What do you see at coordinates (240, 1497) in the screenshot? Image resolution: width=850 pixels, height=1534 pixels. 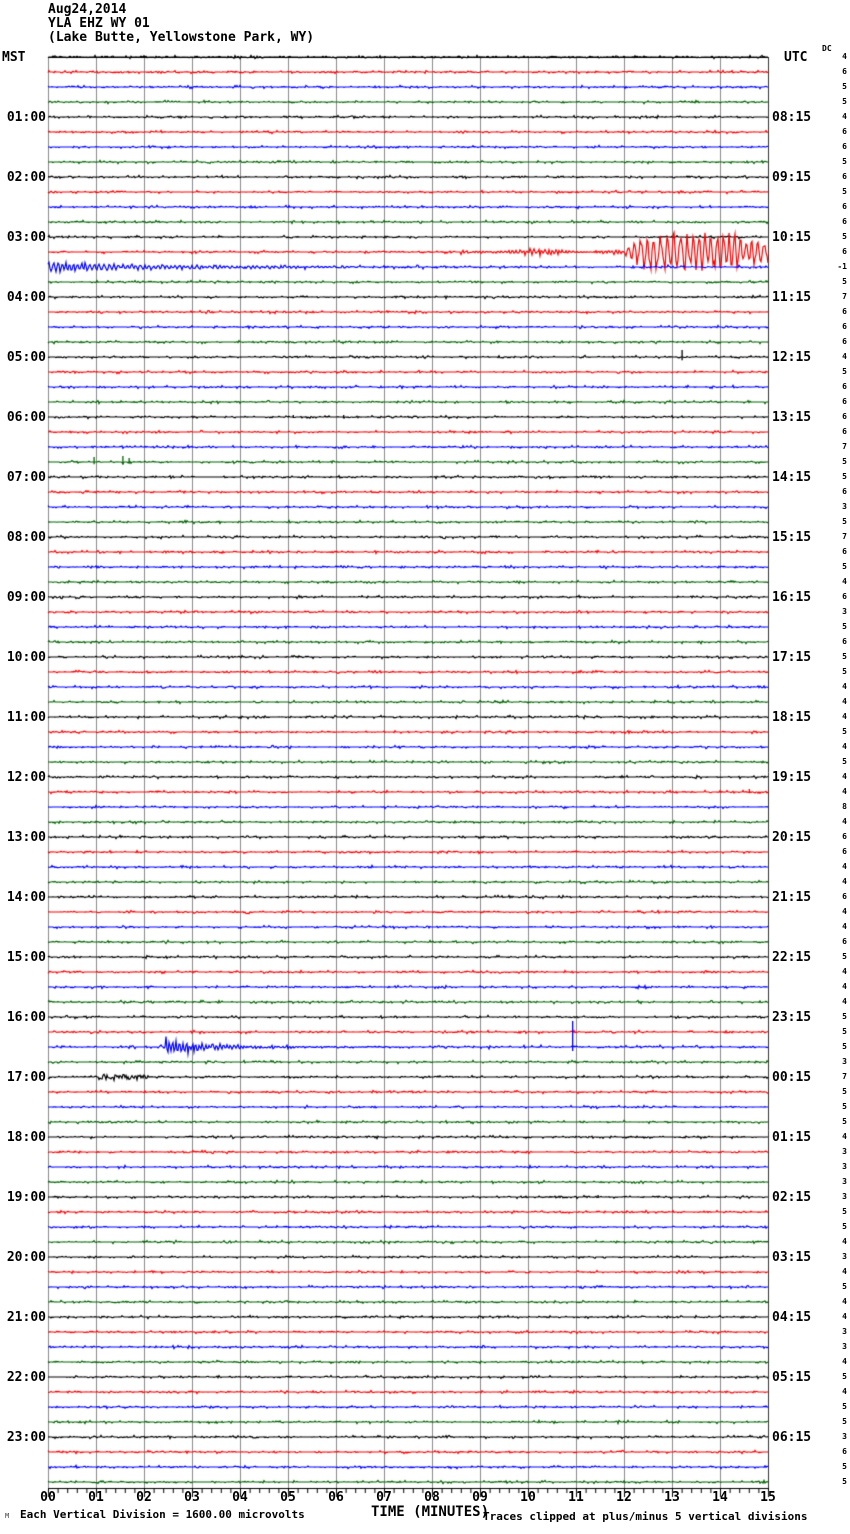 I see `x-axis-tick-label: 04` at bounding box center [240, 1497].